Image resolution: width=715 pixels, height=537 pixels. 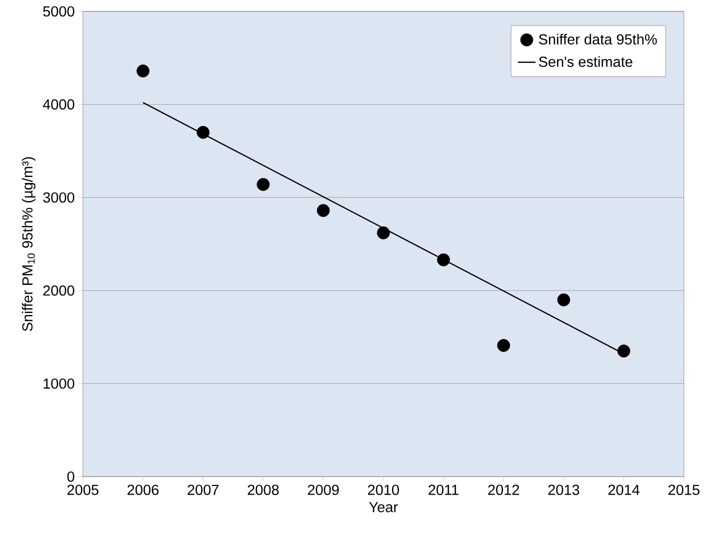 What do you see at coordinates (29, 244) in the screenshot?
I see `y-axis-title: Sniffer PM$_{10}$ 95th% (µg/m³)` at bounding box center [29, 244].